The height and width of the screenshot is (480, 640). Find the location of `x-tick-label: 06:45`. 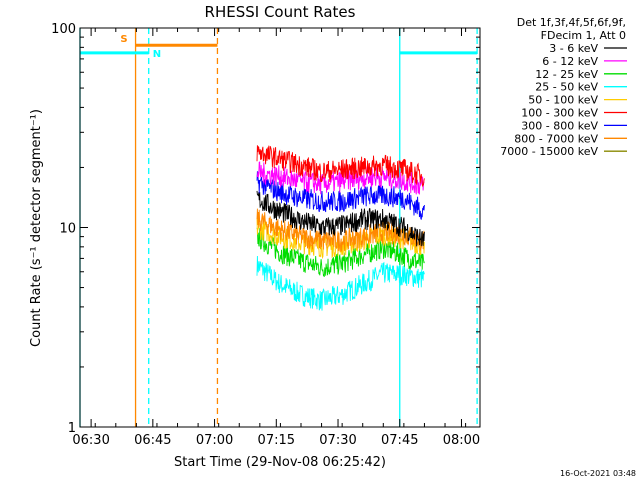

x-tick-label: 06:45 is located at coordinates (152, 440).